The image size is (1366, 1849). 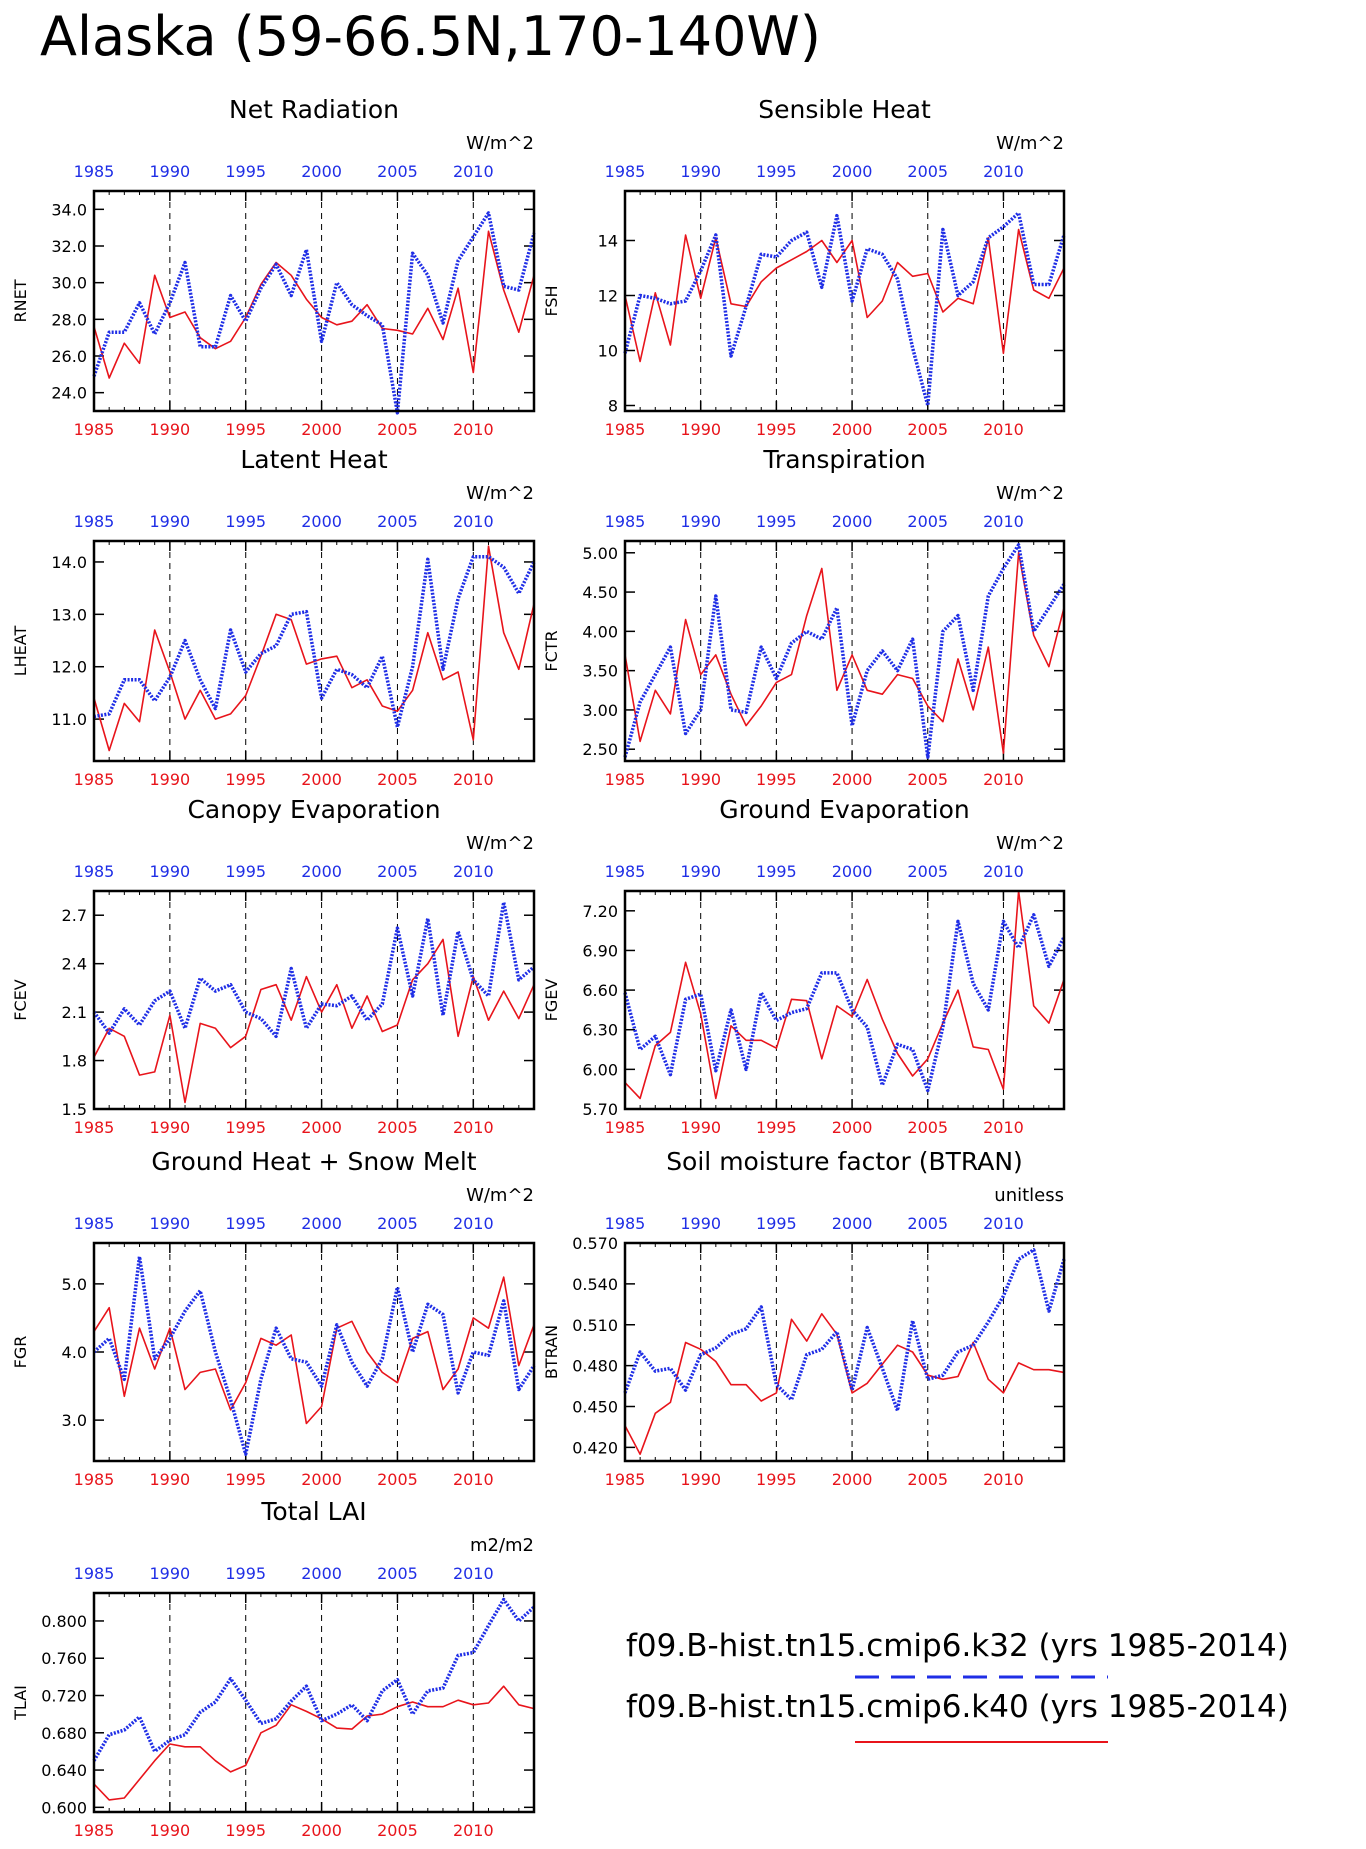 What do you see at coordinates (69, 319) in the screenshot?
I see `y-tick-label: 28.0` at bounding box center [69, 319].